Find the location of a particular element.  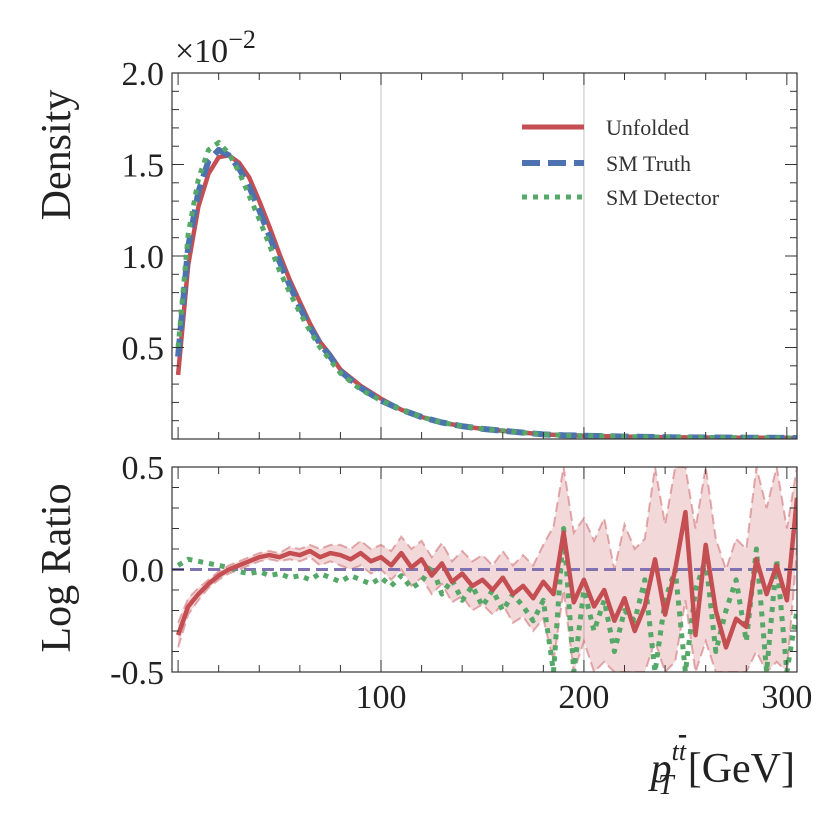

log-ratio-y-tick-label: 0.0 is located at coordinates (143, 571).